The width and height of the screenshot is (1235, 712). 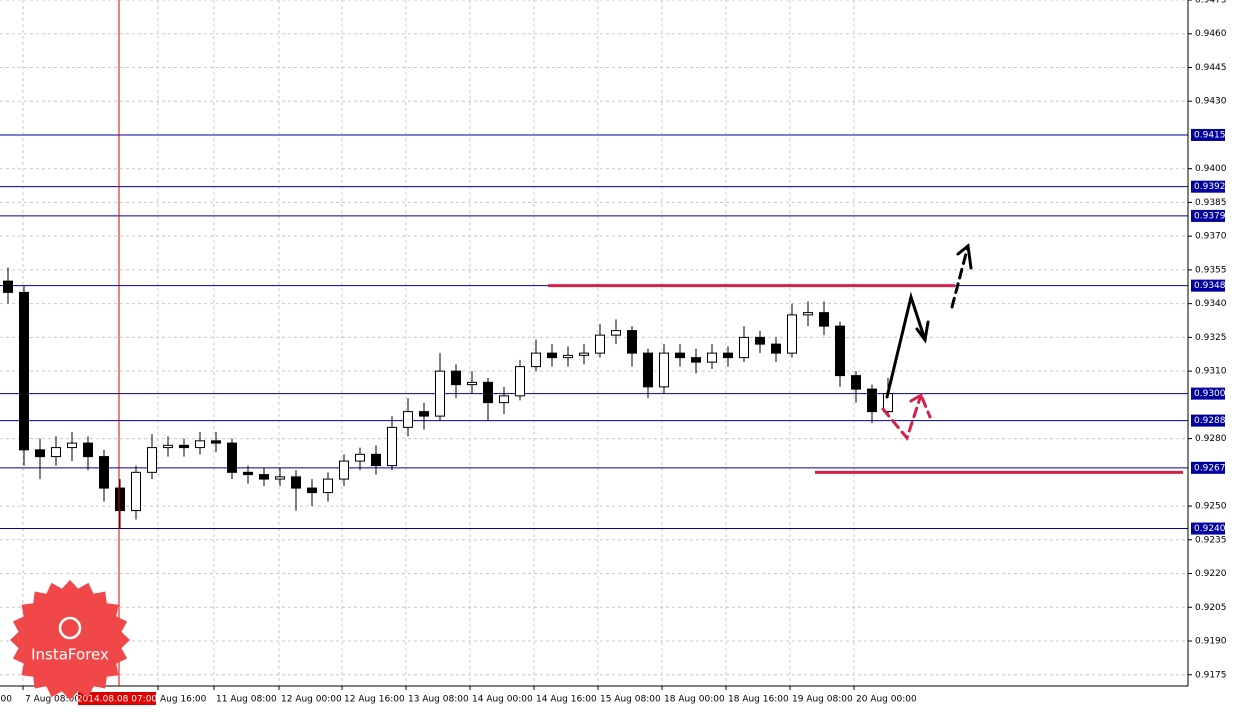 I want to click on x-tick-label: 19 Aug 08:00, so click(x=822, y=700).